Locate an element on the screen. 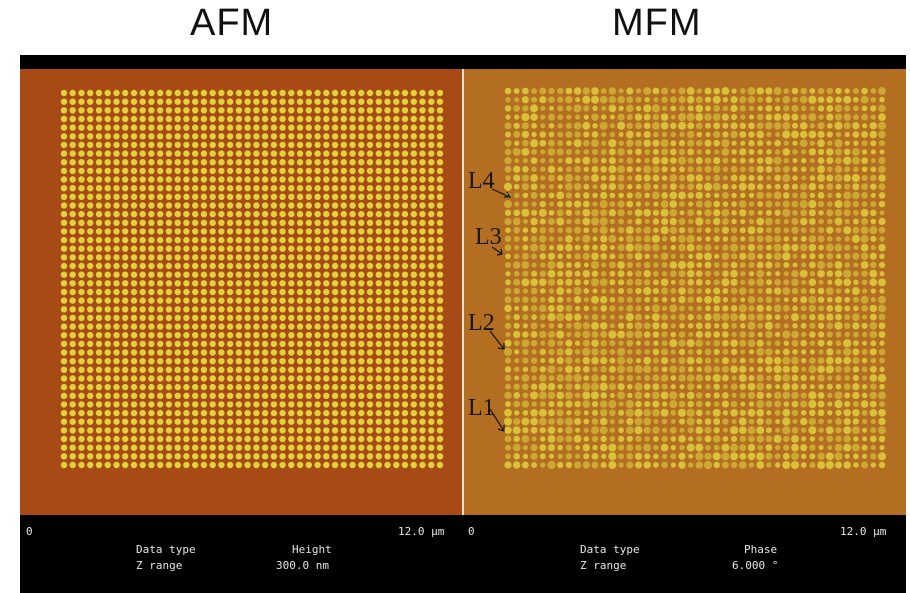  top-bar is located at coordinates (463, 62).